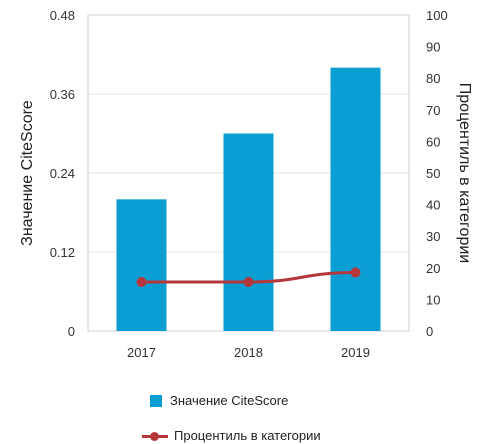 The width and height of the screenshot is (480, 444). Describe the element at coordinates (247, 435) in the screenshot. I see `legend-label-percentile: Процентиль в категории` at that location.